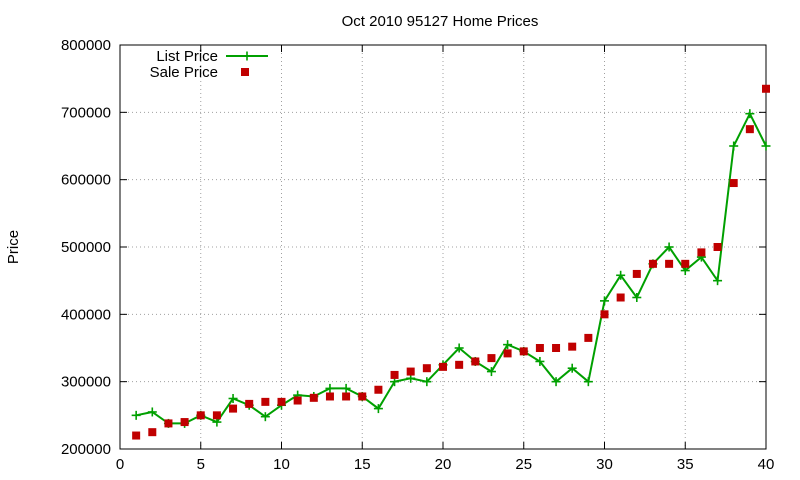  What do you see at coordinates (120, 464) in the screenshot?
I see `x-tick-label: 0` at bounding box center [120, 464].